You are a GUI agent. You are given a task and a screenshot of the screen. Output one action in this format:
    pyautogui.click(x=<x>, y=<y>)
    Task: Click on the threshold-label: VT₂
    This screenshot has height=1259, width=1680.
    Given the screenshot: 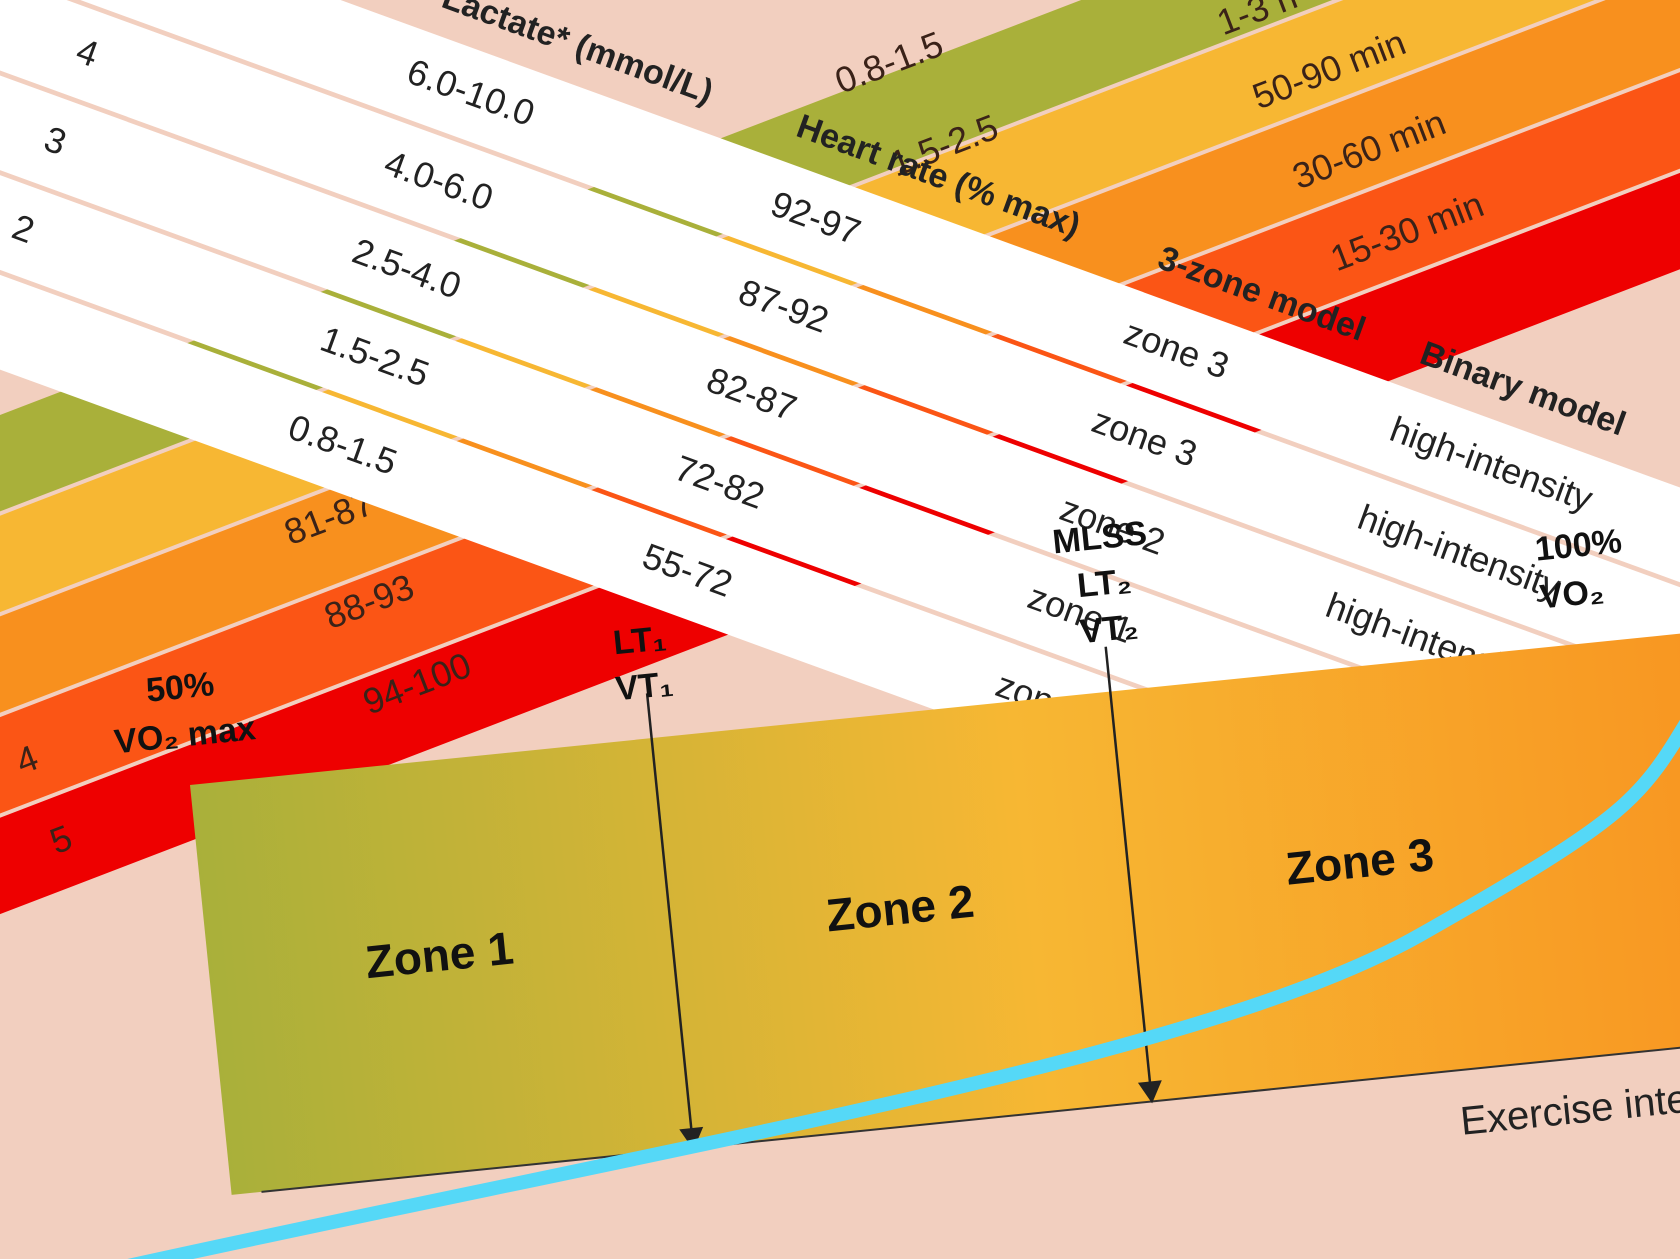 What is the action you would take?
    pyautogui.click(x=1109, y=629)
    